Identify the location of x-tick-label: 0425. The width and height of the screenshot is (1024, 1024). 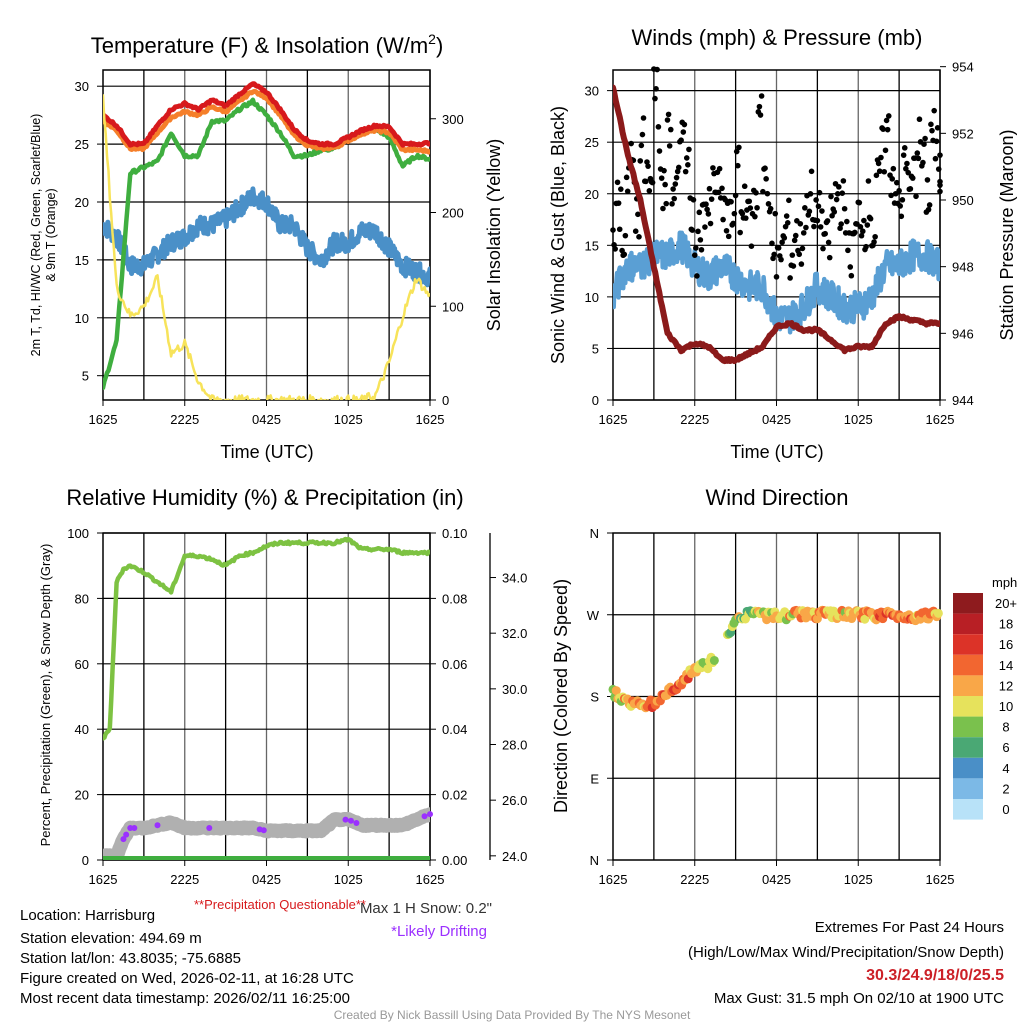
(266, 879).